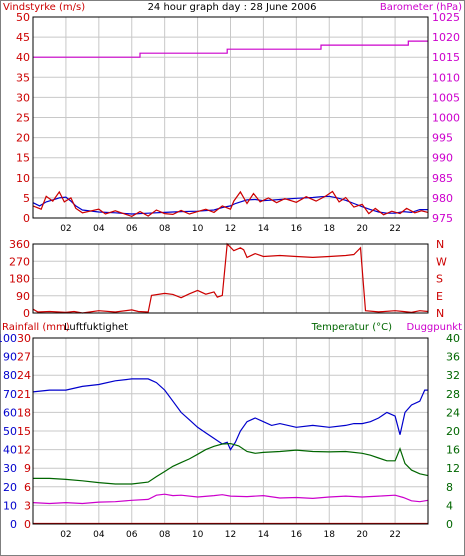 The image size is (465, 556). I want to click on humidity-tick-label: 60, so click(10, 412).